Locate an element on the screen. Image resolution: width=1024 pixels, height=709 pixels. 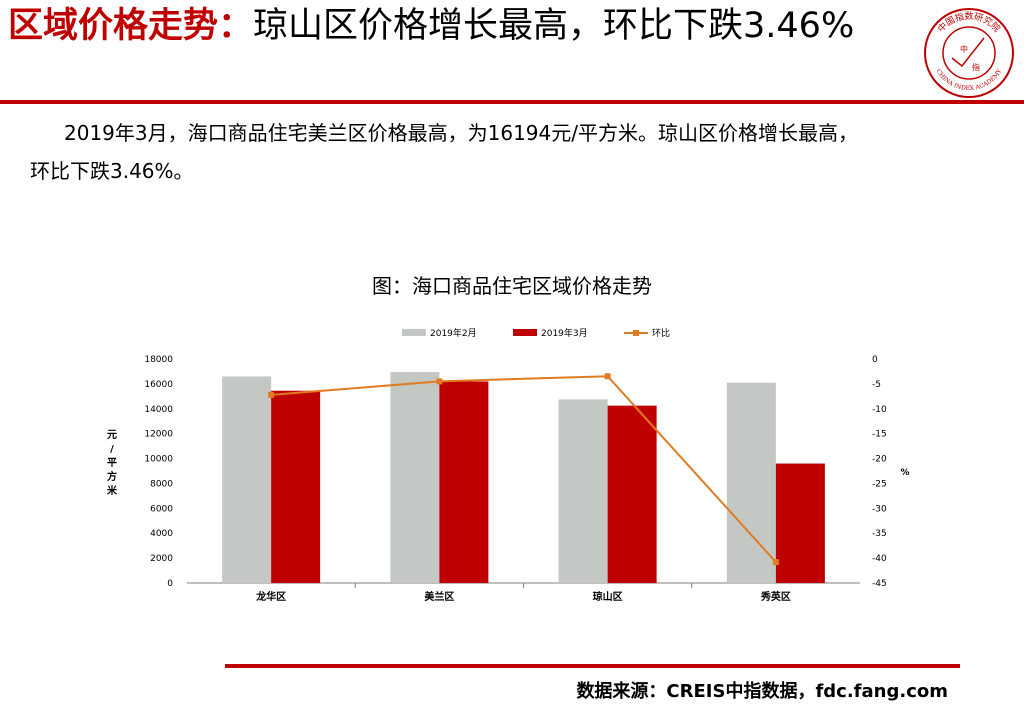
legend-label: 环比 is located at coordinates (661, 333).